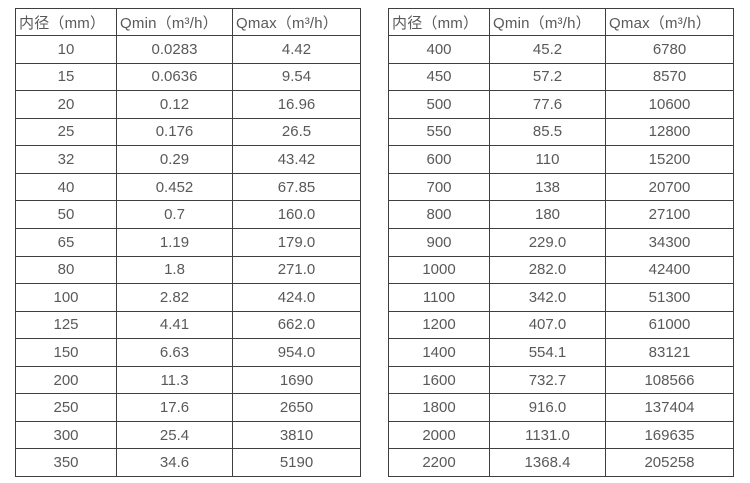 The width and height of the screenshot is (750, 483). Describe the element at coordinates (174, 462) in the screenshot. I see `cell-qmin: 34.6` at that location.